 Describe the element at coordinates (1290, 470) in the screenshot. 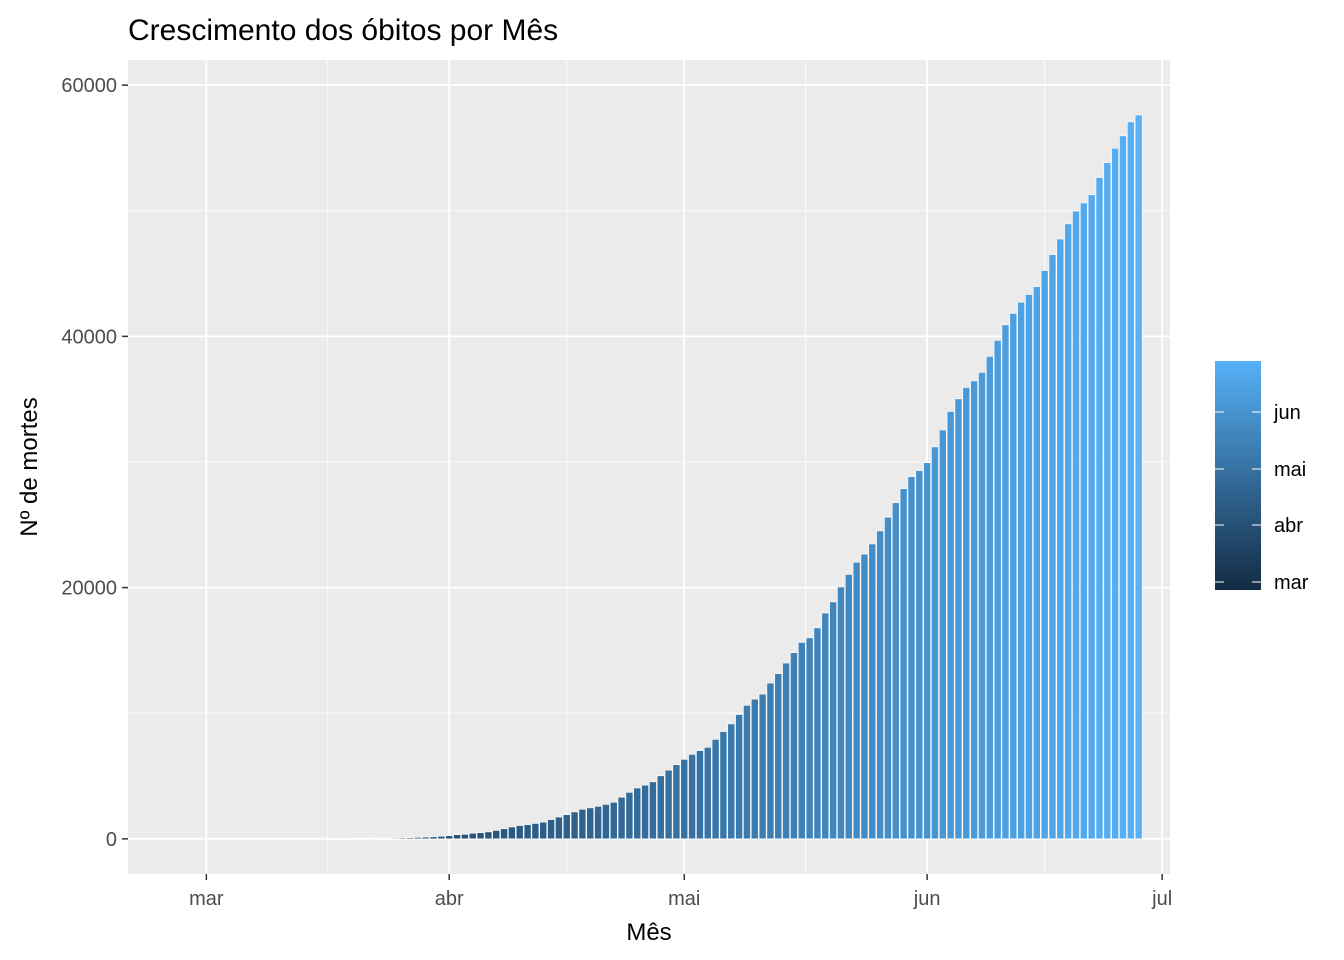

I see `legend-label: mai` at that location.